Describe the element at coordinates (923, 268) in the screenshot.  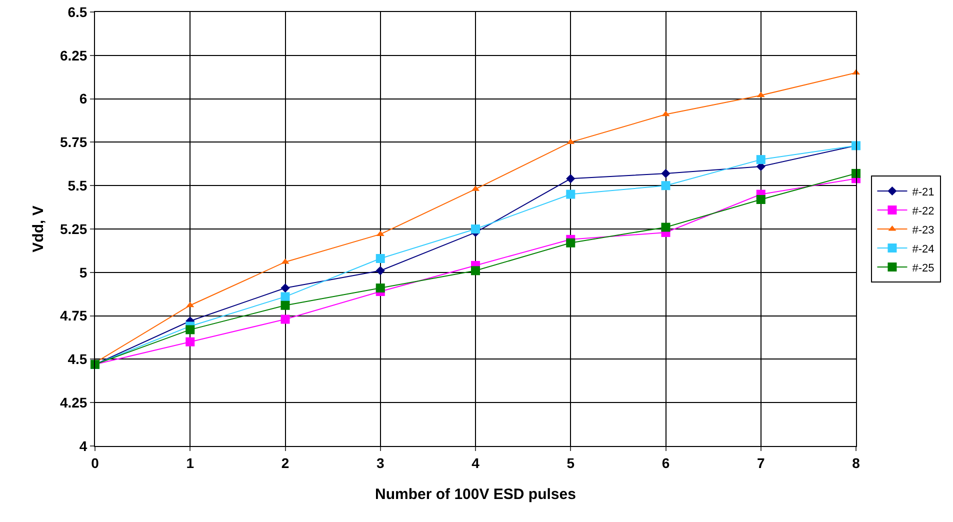
I see `legend-label: #-25` at that location.